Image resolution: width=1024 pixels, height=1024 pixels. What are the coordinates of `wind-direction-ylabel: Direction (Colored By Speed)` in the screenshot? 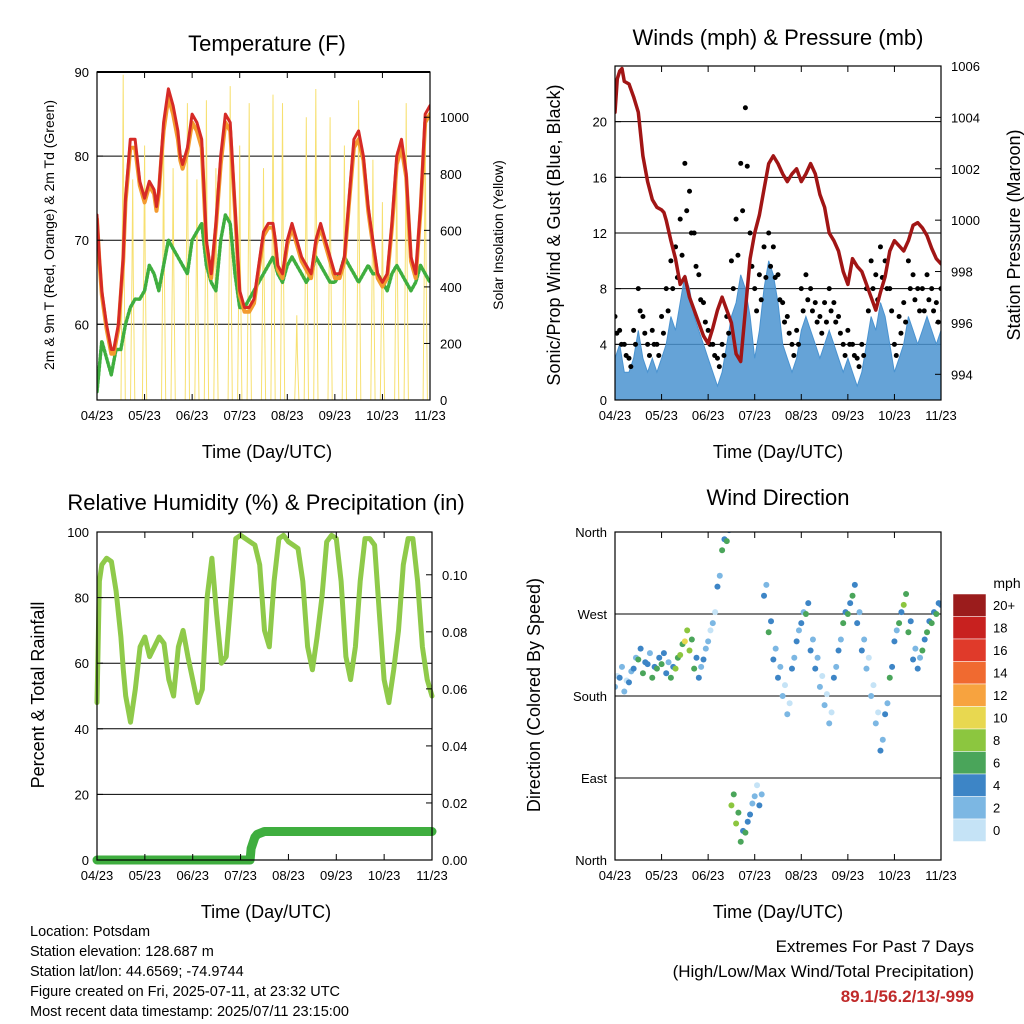 It's located at (534, 695).